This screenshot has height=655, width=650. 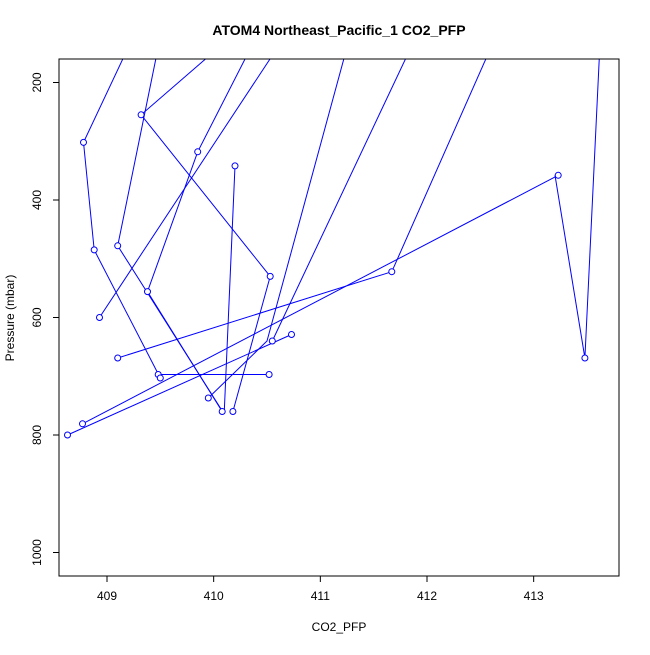 What do you see at coordinates (338, 30) in the screenshot?
I see `chart-title: ATOM4 Northeast_Pacific_1 CO2_PFP` at bounding box center [338, 30].